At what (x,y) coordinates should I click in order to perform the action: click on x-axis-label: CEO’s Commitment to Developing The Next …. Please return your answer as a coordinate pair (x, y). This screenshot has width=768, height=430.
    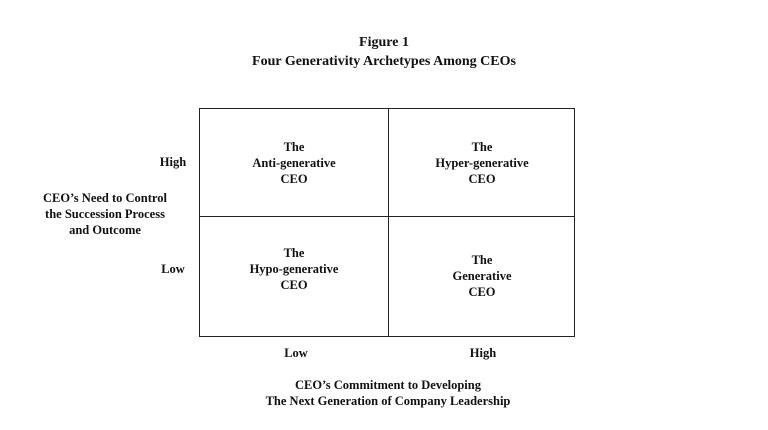
    Looking at the image, I should click on (388, 393).